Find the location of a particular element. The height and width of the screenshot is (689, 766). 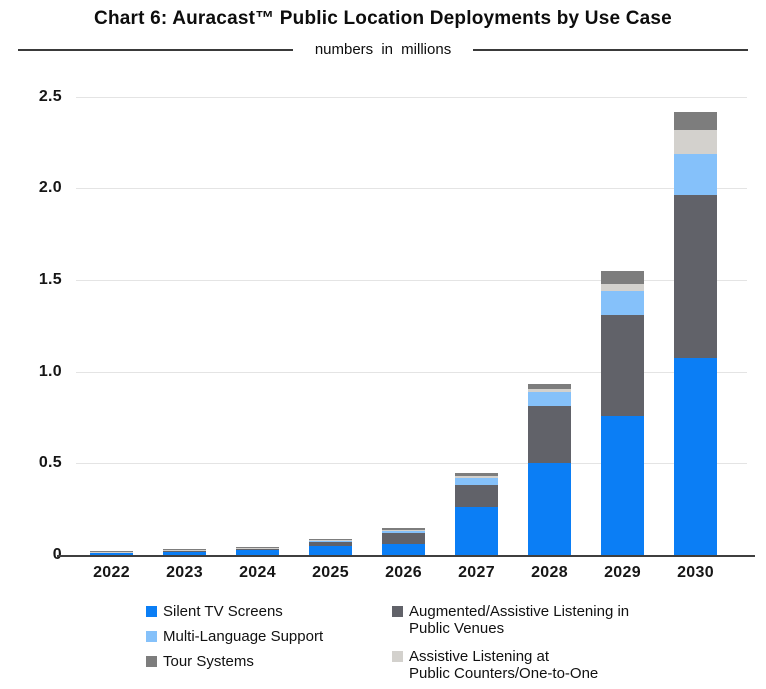

bar-segment-augmented-assistive-listening-in-public-venues-2027 is located at coordinates (476, 496).